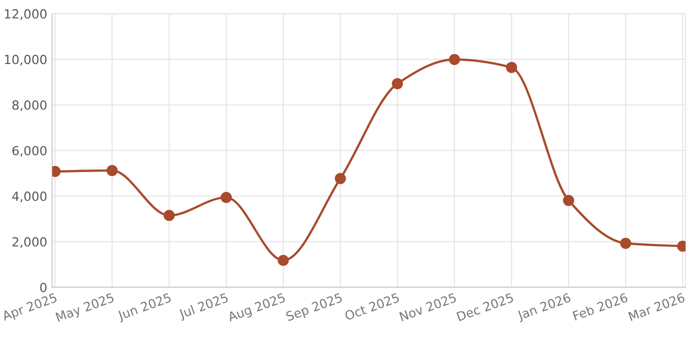 The image size is (696, 342). What do you see at coordinates (314, 308) in the screenshot?
I see `x-tick-label: Sep 2025` at bounding box center [314, 308].